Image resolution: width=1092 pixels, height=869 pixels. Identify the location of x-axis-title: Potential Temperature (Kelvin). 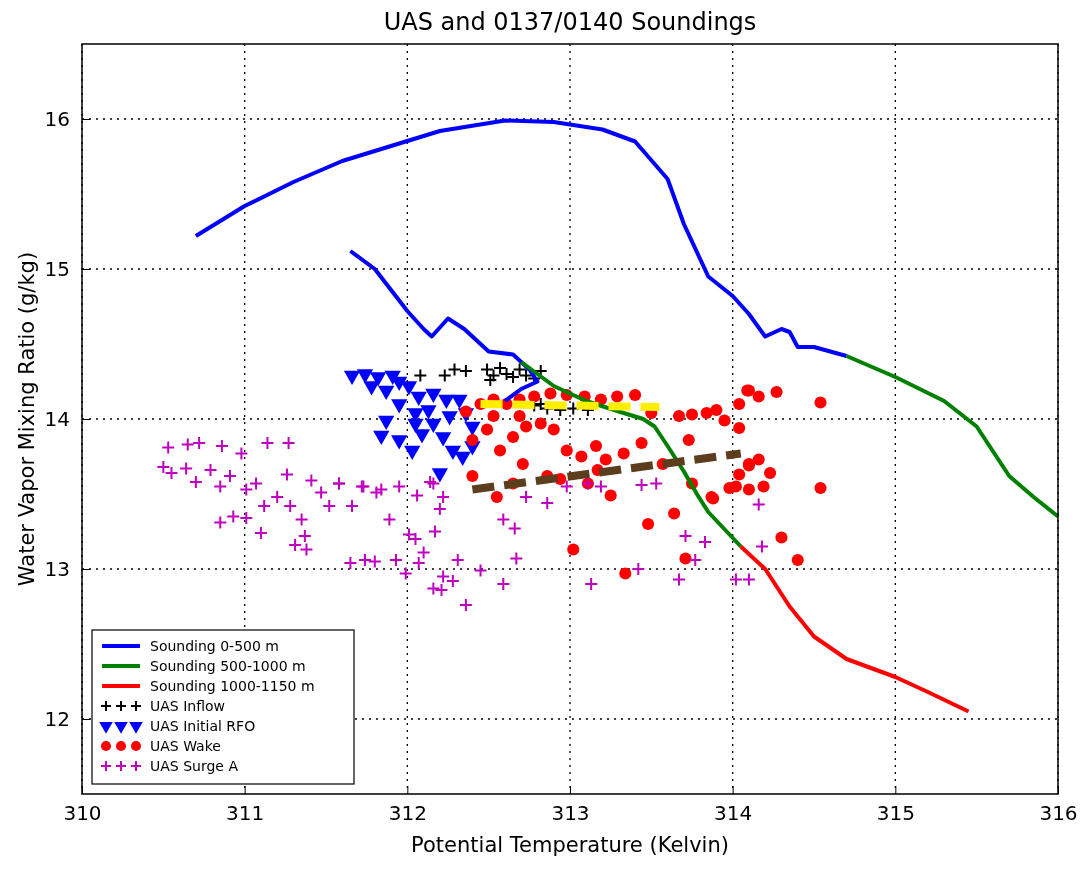
(570, 845).